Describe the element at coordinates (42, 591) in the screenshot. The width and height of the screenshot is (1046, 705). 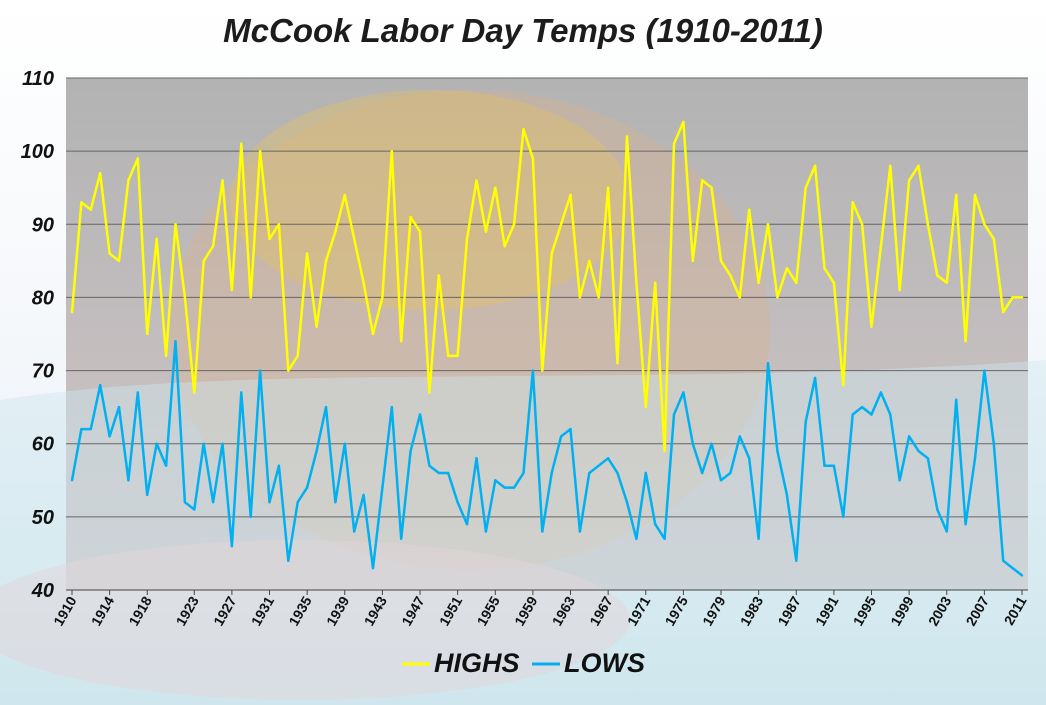
I see `y-tick-label: 40` at that location.